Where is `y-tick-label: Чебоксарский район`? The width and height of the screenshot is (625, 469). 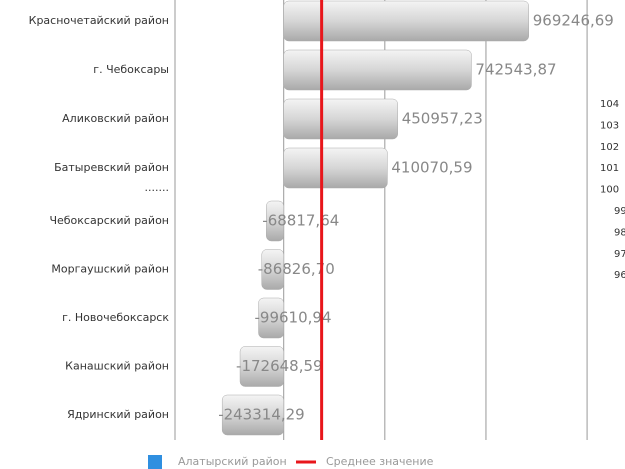
y-tick-label: Чебоксарский район is located at coordinates (109, 220).